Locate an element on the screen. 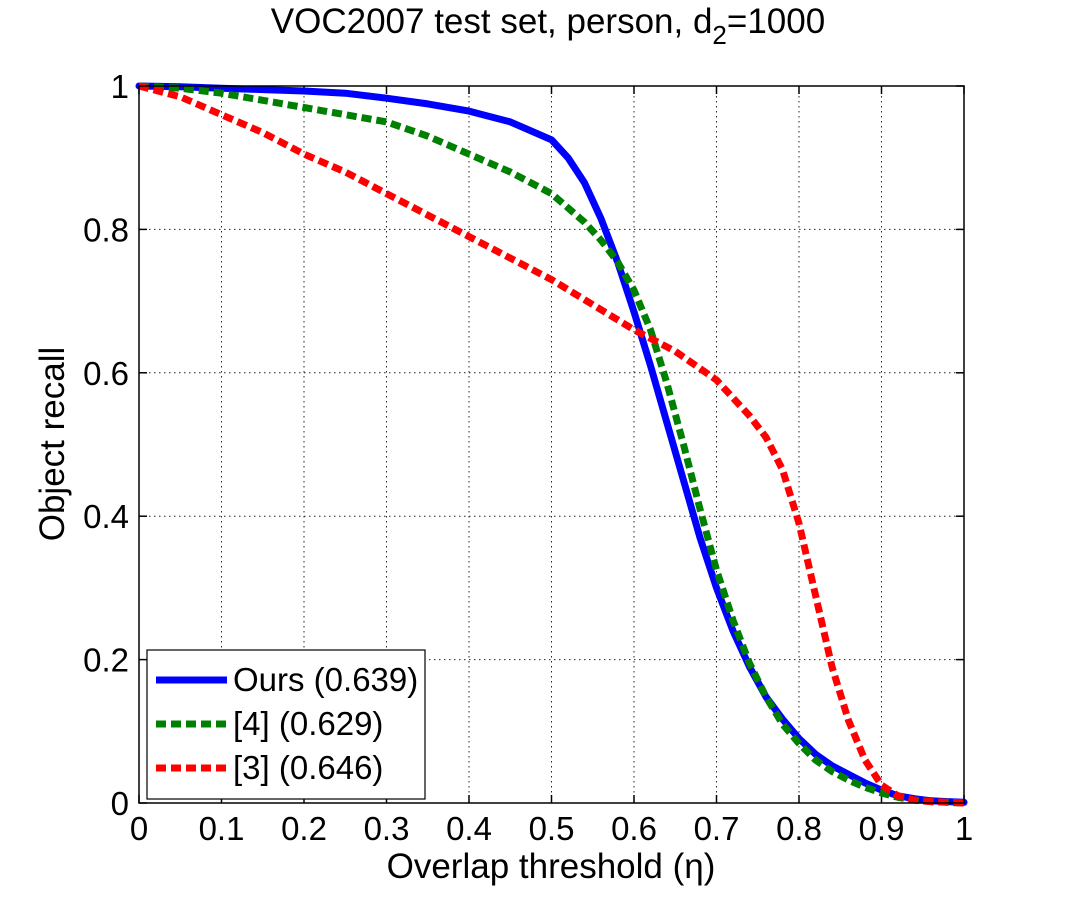 The image size is (1065, 904). x-axis-title: Overlap threshold (η) is located at coordinates (551, 866).